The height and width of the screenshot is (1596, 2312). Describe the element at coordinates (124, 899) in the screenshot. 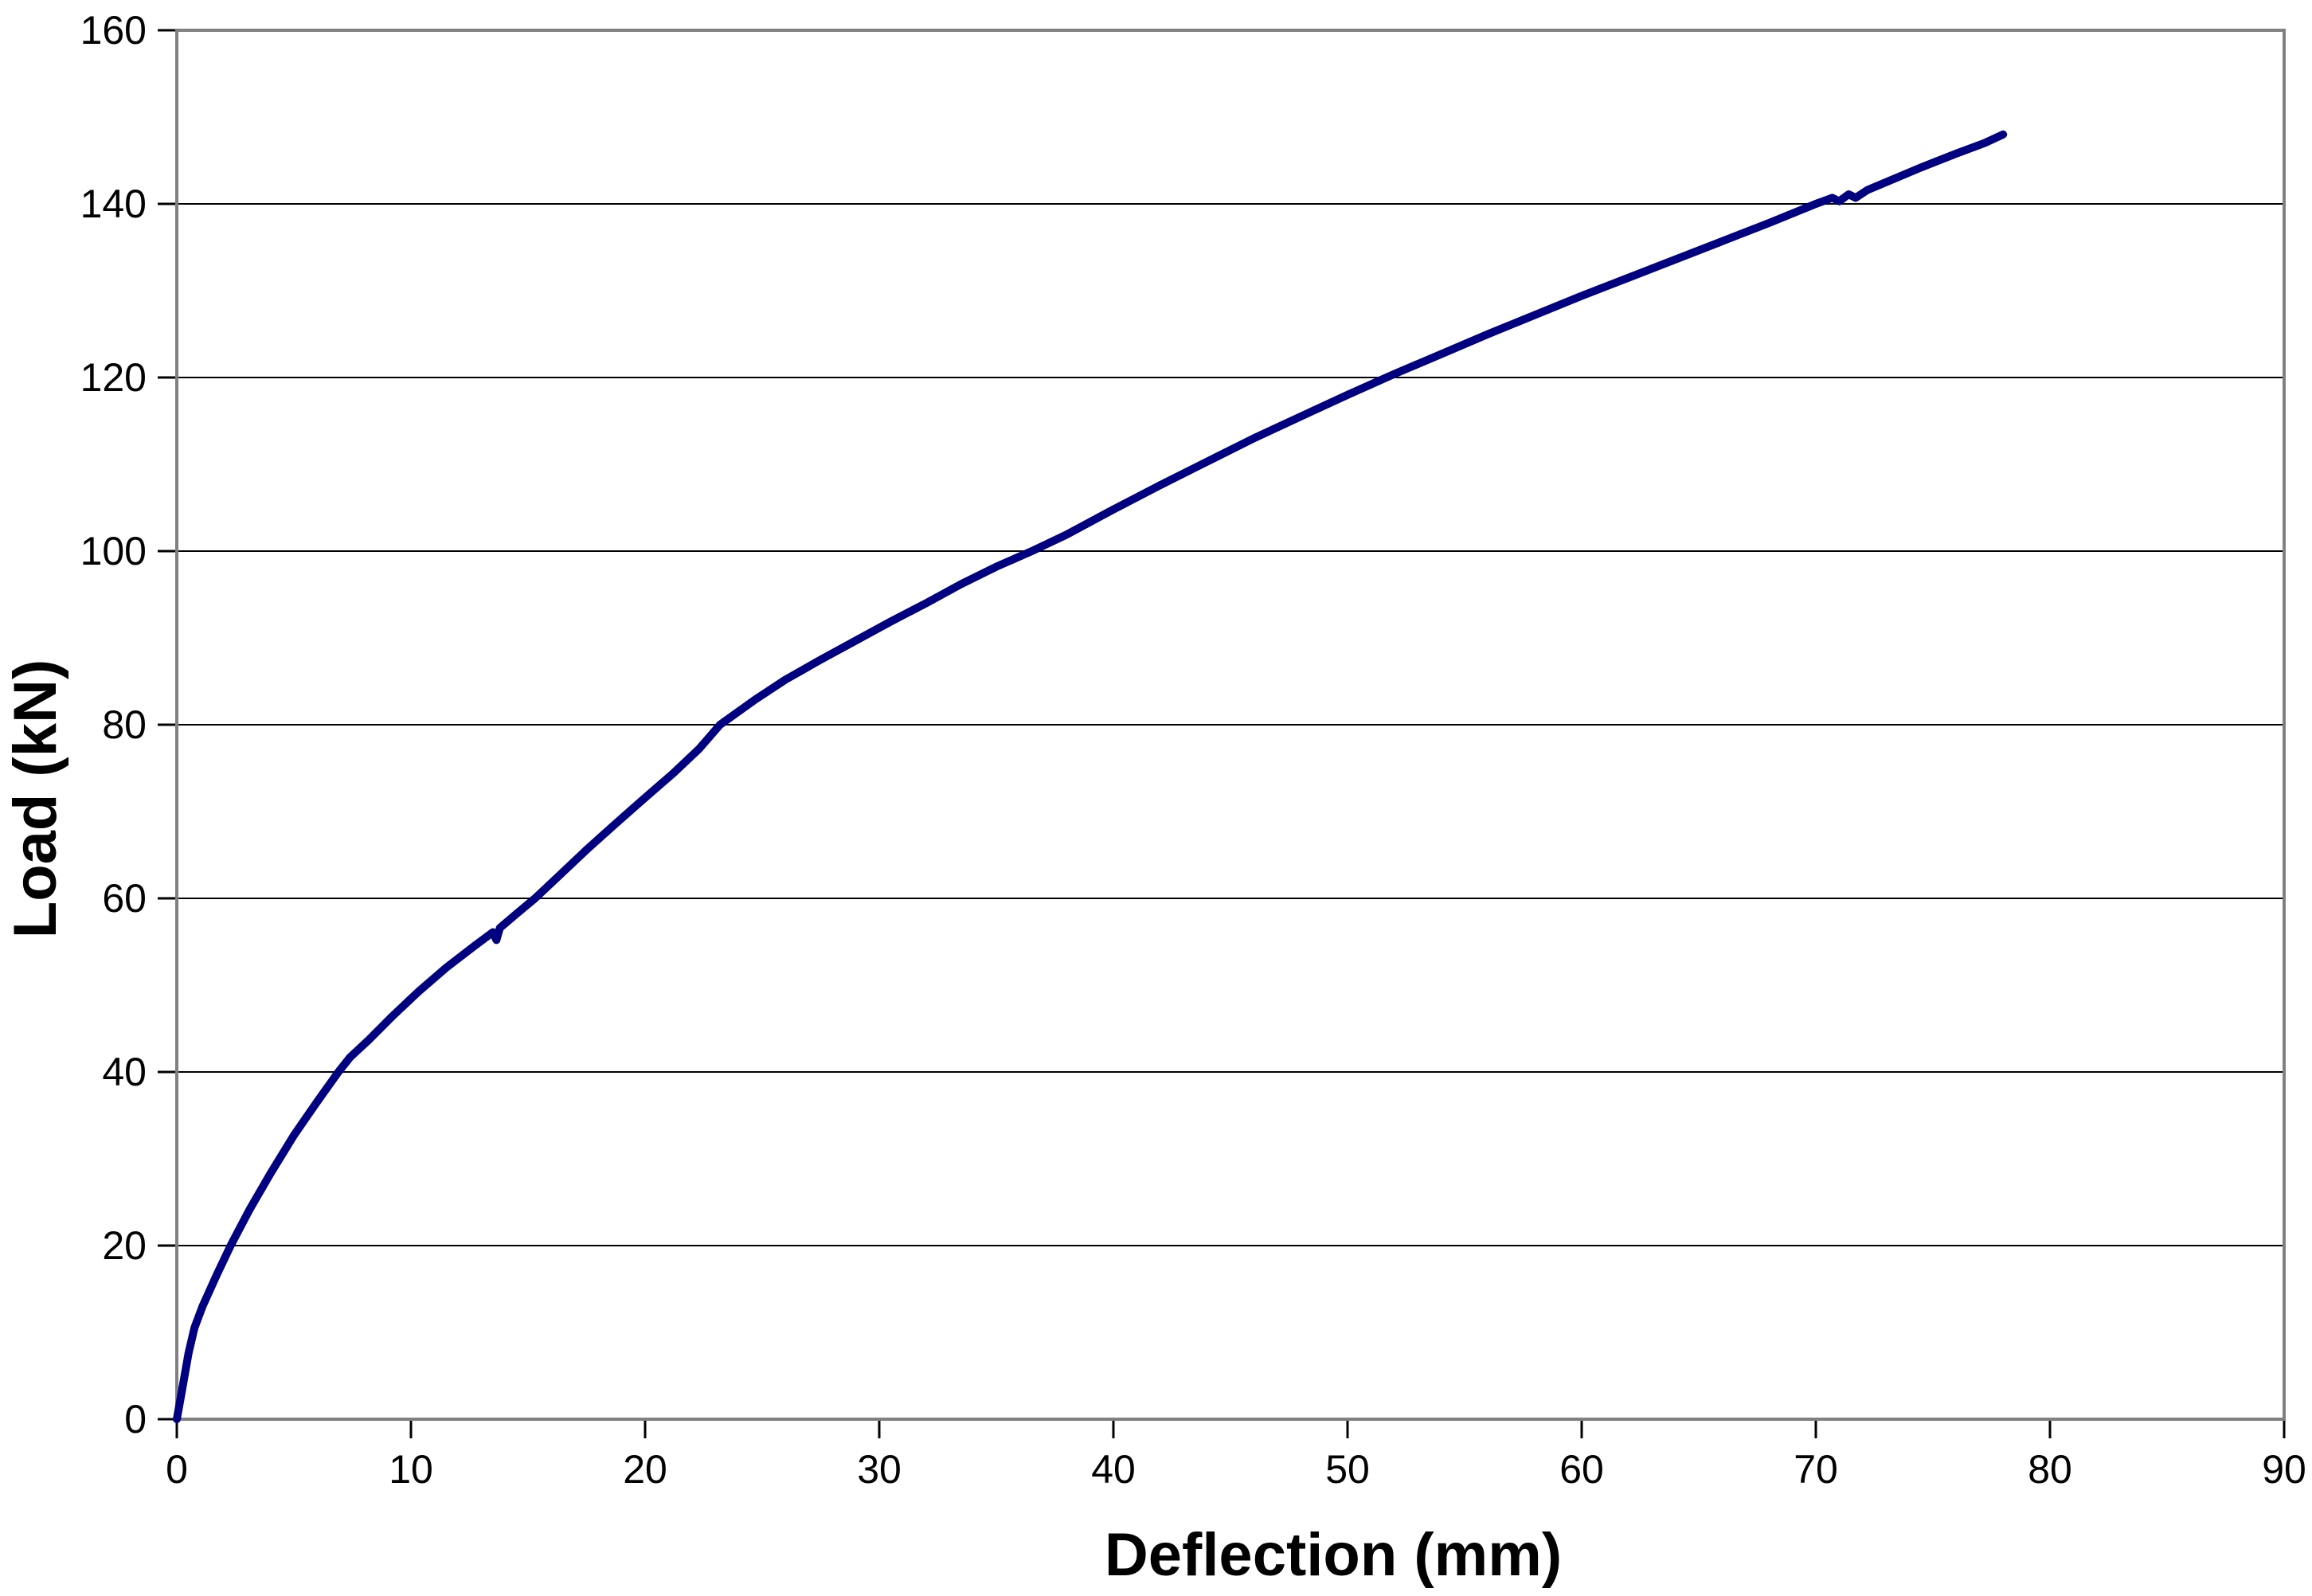

I see `y-tick-label: 60` at that location.